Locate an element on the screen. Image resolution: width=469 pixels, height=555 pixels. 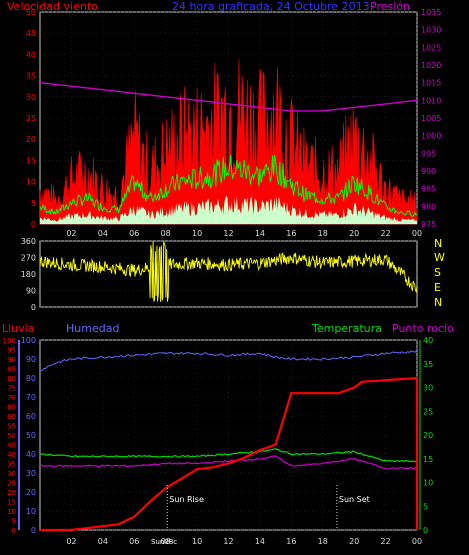
pressure-tick-6: 1005 is located at coordinates (431, 118).